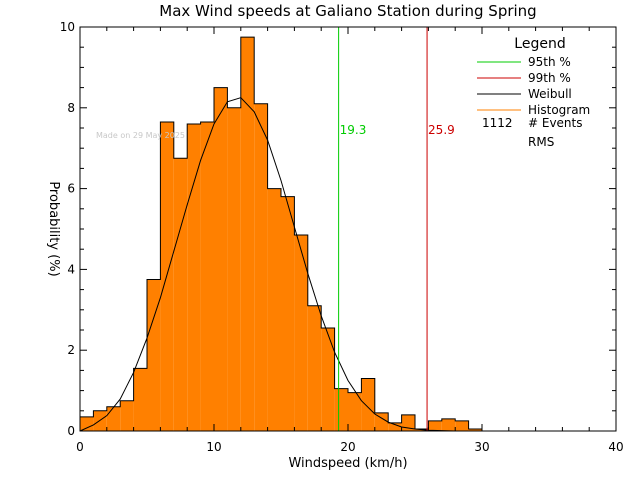  What do you see at coordinates (555, 123) in the screenshot?
I see `legend-events-label: # Events` at bounding box center [555, 123].